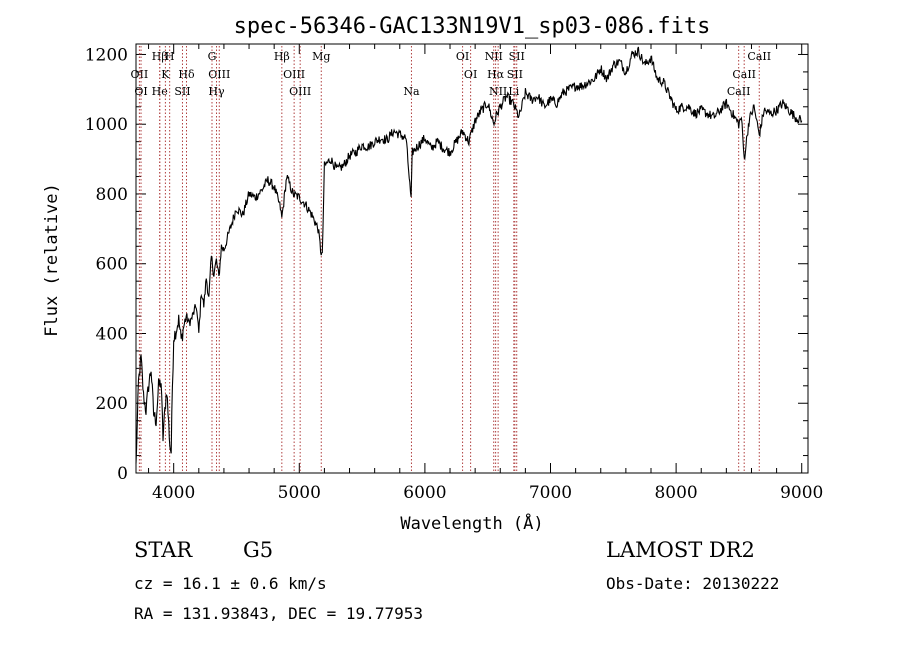 The height and width of the screenshot is (649, 900). Describe the element at coordinates (112, 334) in the screenshot. I see `y-tick-label: 400` at that location.